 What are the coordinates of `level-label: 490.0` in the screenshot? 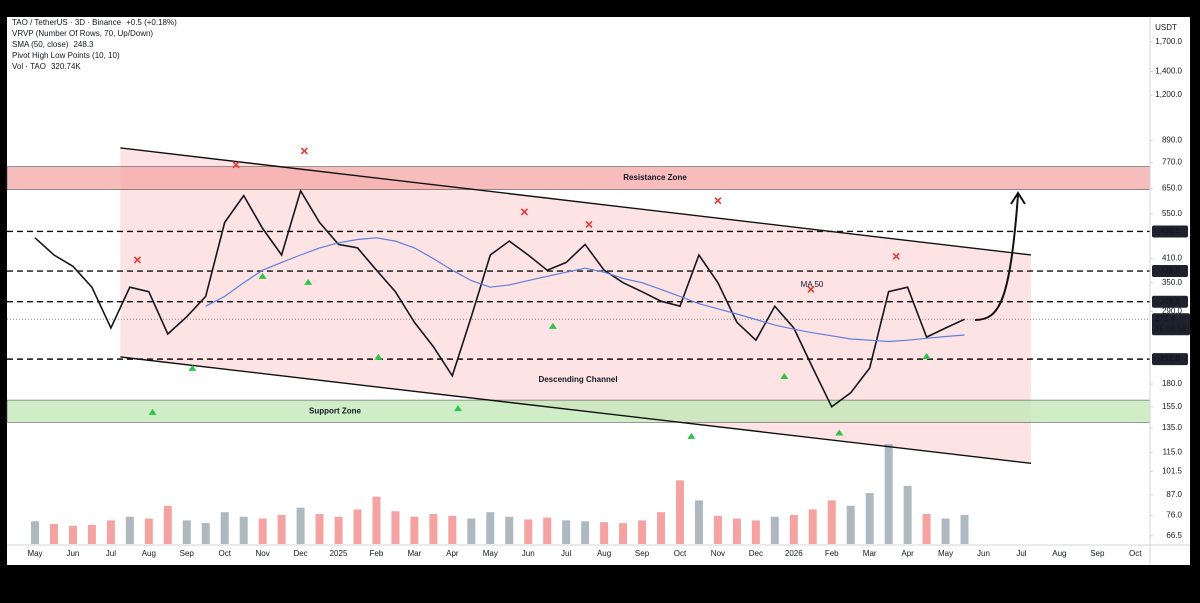 It's located at (1170, 231).